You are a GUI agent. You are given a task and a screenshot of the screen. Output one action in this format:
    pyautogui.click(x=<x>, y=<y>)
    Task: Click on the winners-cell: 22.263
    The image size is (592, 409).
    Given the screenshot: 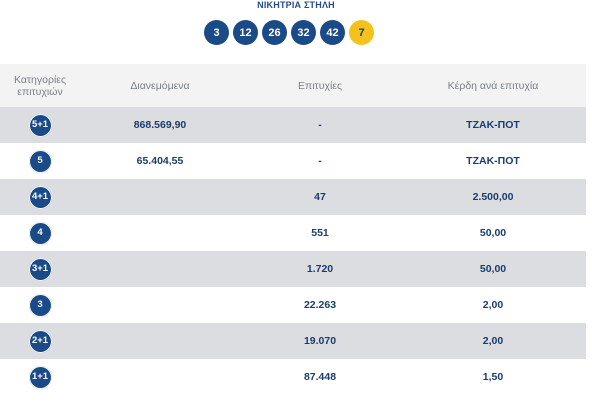 What is the action you would take?
    pyautogui.click(x=320, y=305)
    